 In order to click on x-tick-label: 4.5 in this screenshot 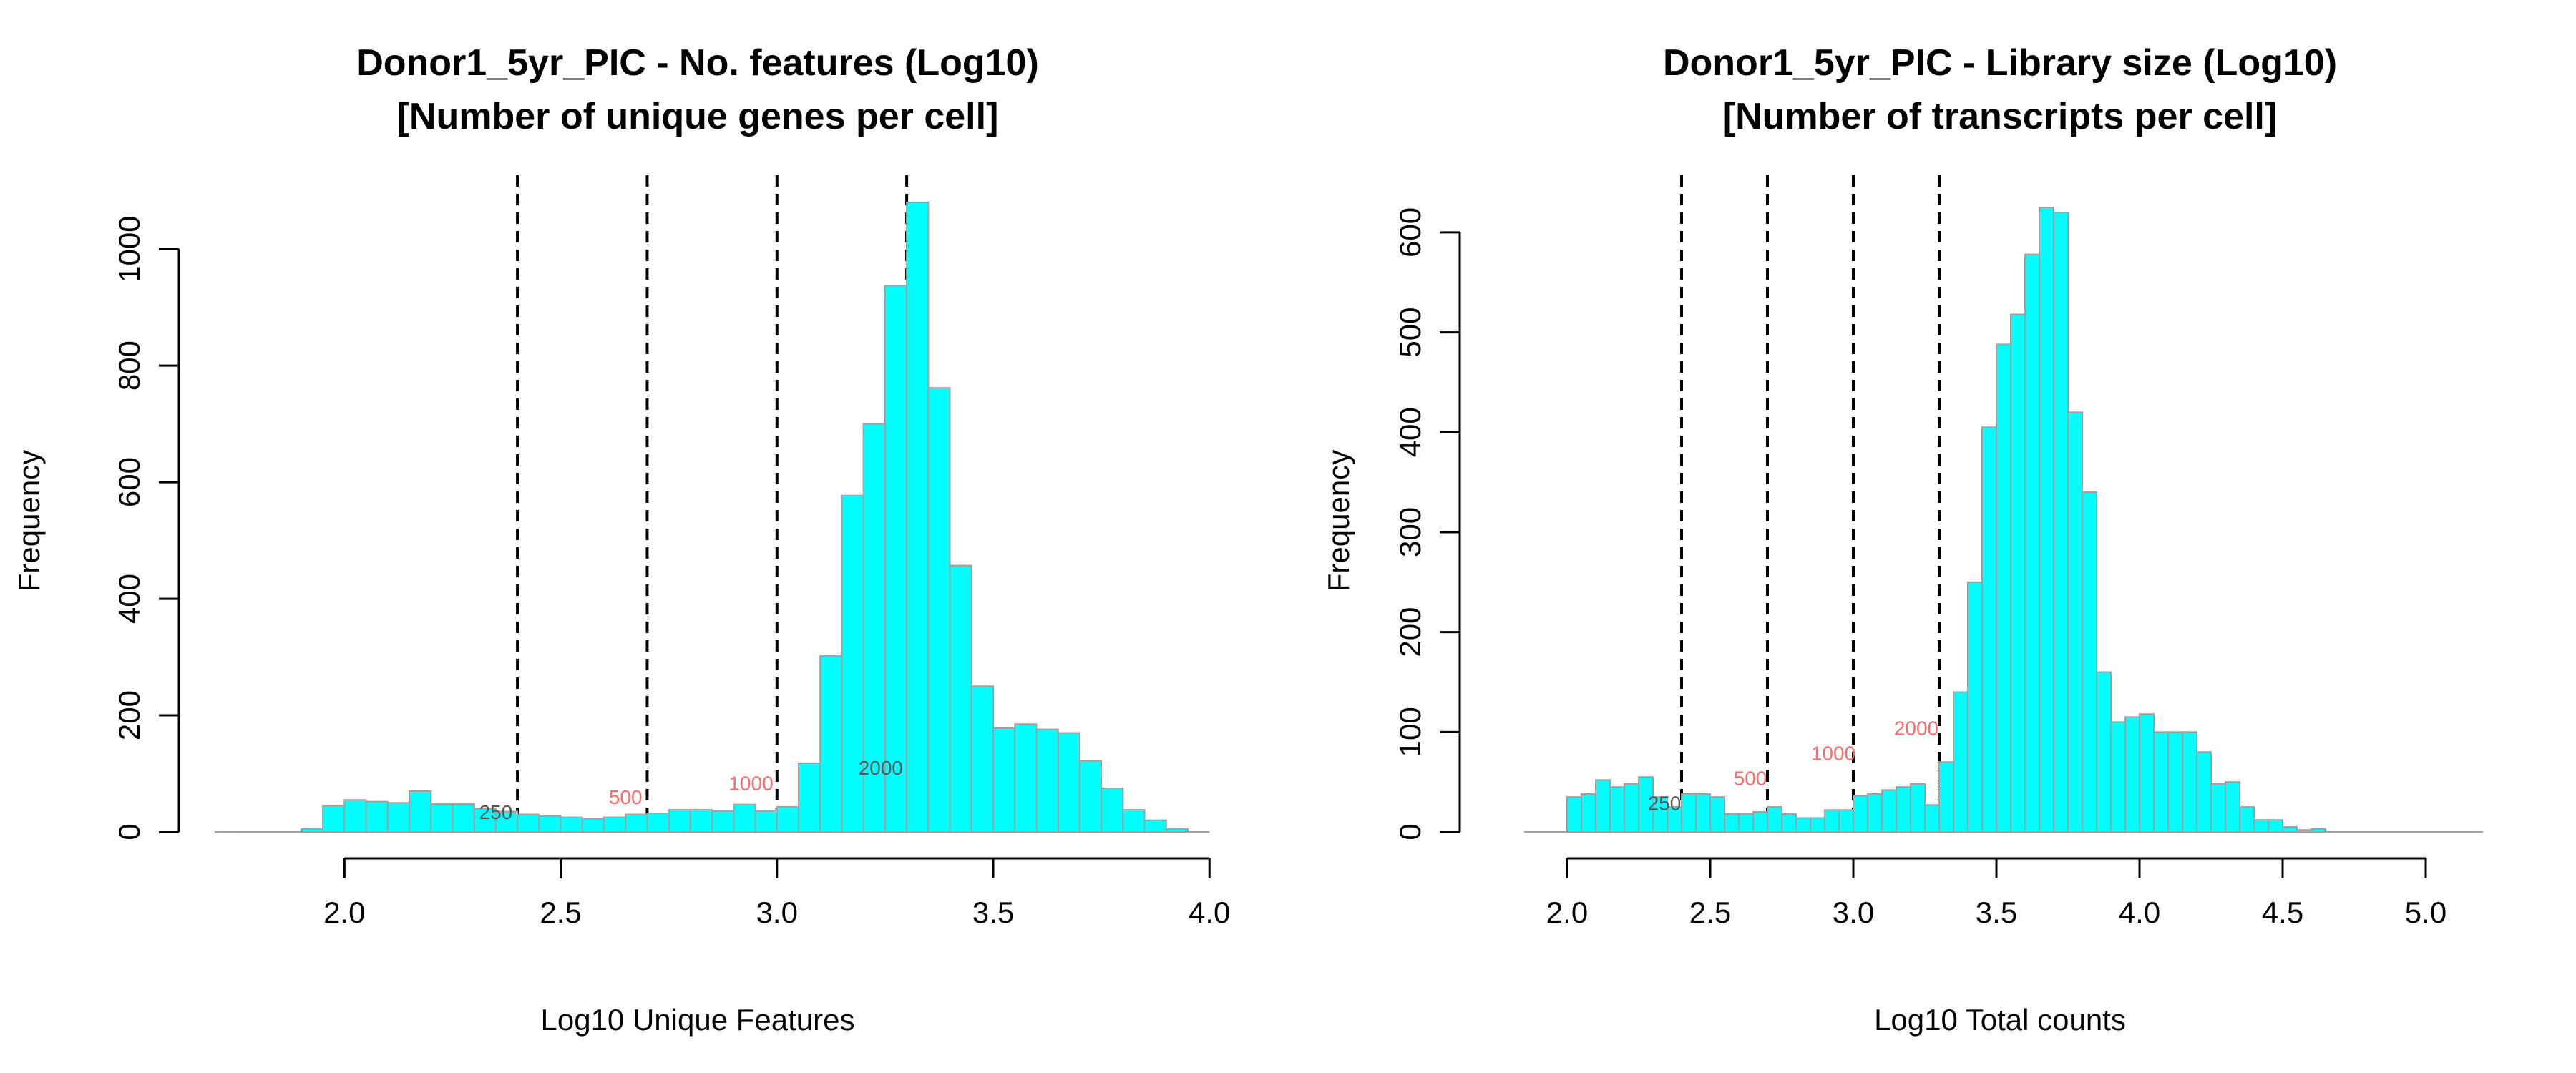, I will do `click(2282, 912)`.